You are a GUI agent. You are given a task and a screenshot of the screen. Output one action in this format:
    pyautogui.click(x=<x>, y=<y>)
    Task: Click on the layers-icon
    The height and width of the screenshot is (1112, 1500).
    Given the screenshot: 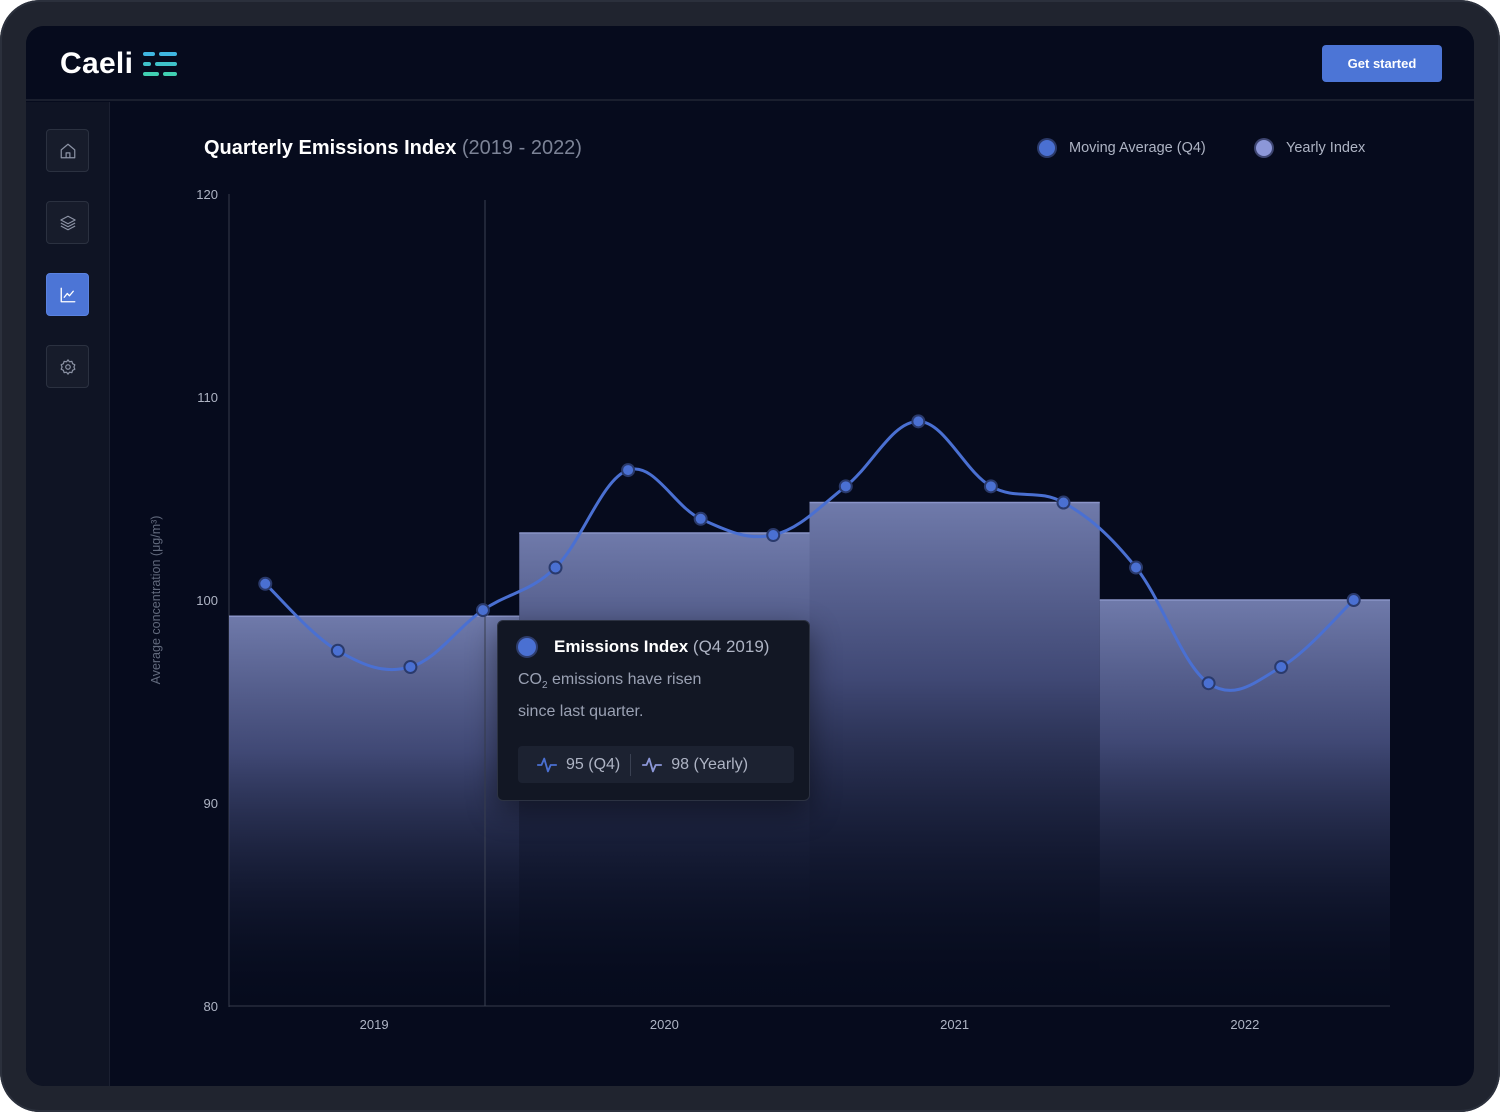 What is the action you would take?
    pyautogui.click(x=67, y=222)
    